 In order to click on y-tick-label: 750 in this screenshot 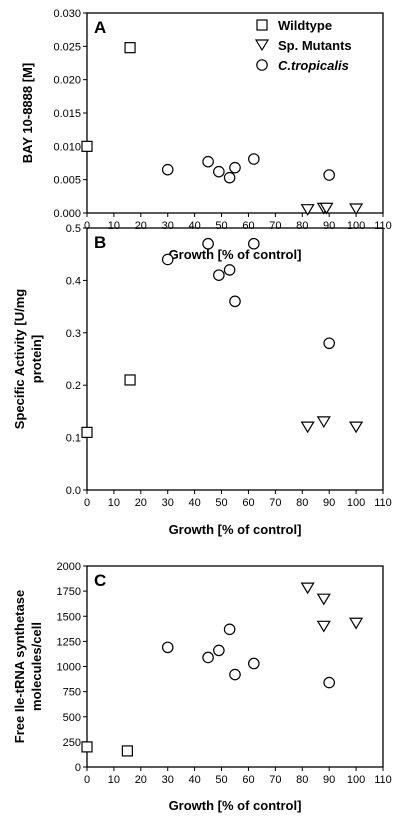, I will do `click(72, 693)`.